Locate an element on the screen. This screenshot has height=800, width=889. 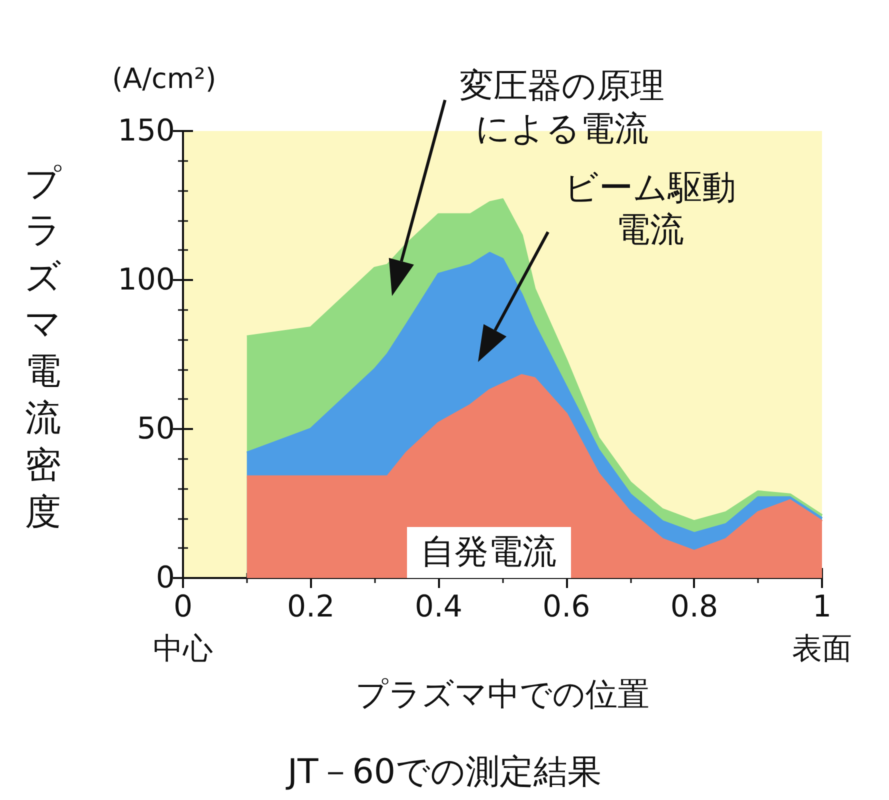
series-label: 自発電流 is located at coordinates (488, 552).